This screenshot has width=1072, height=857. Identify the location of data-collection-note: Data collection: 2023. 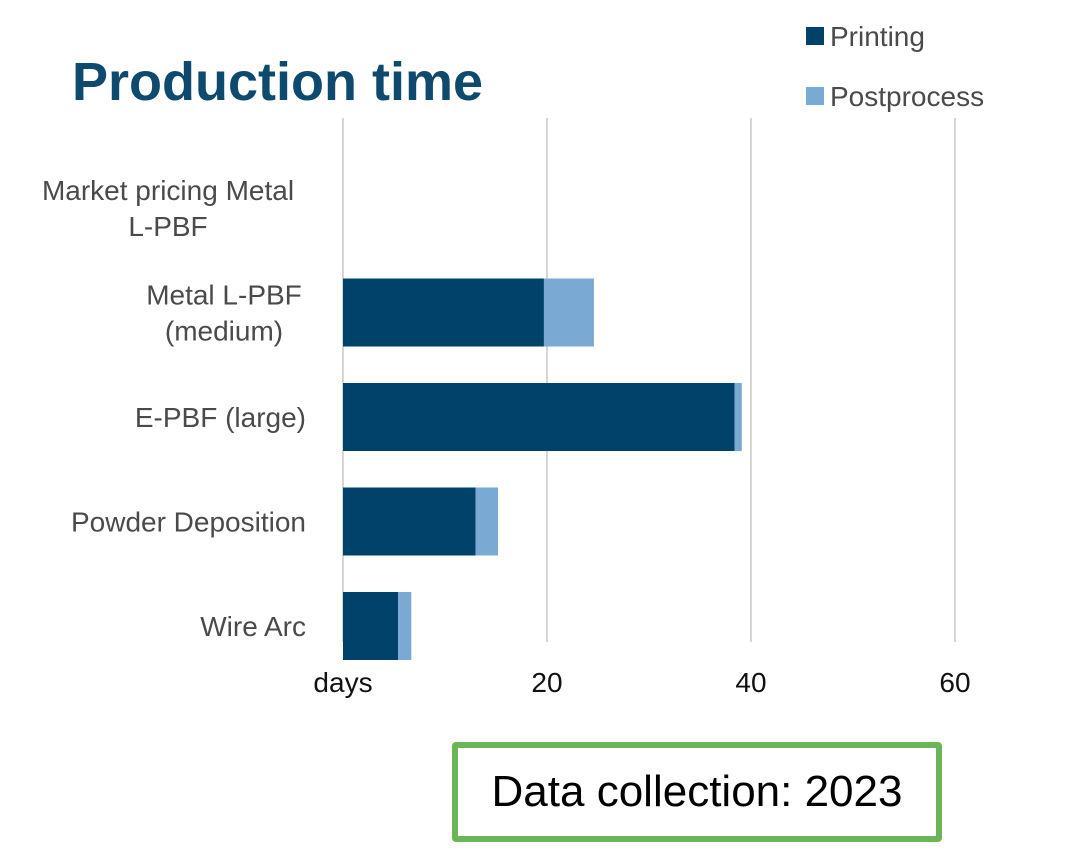
(697, 792).